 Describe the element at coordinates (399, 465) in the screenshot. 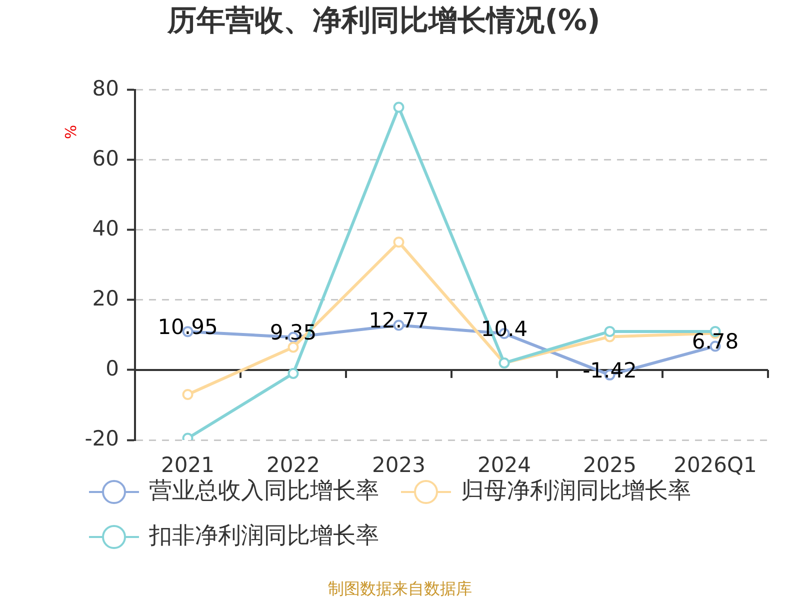

I see `x-tick-label: 2023` at that location.